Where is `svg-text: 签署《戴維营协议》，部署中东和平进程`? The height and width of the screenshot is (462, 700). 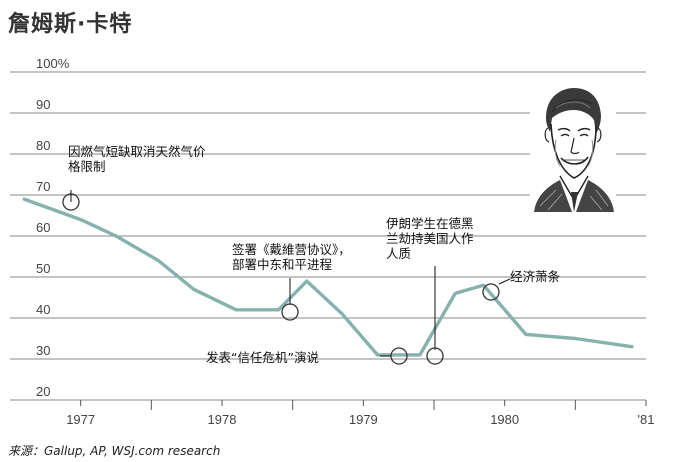 svg-text: 签署《戴維营协议》，部署中东和平进程 is located at coordinates (291, 257).